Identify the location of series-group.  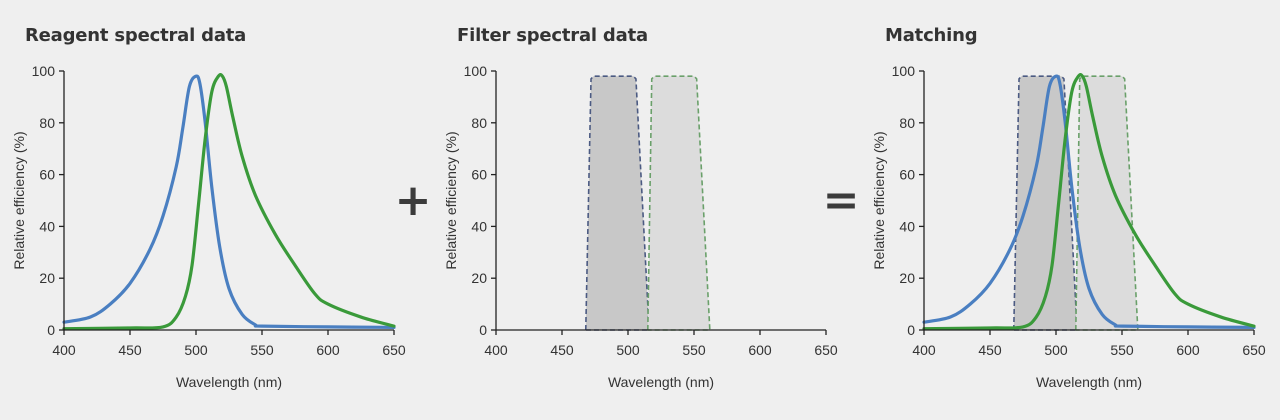
(647, 203).